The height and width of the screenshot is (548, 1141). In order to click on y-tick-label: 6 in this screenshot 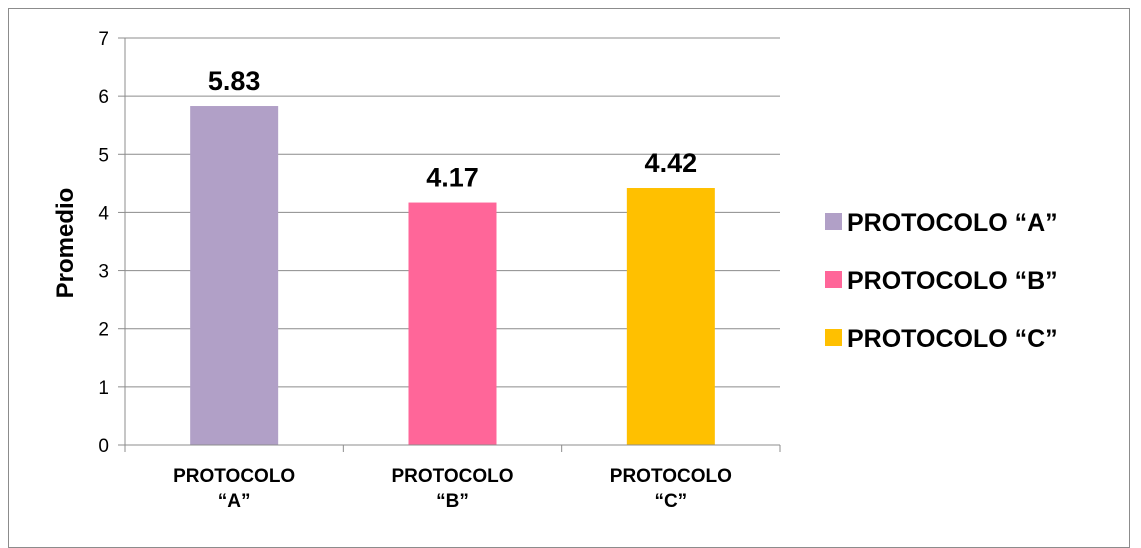, I will do `click(103, 97)`.